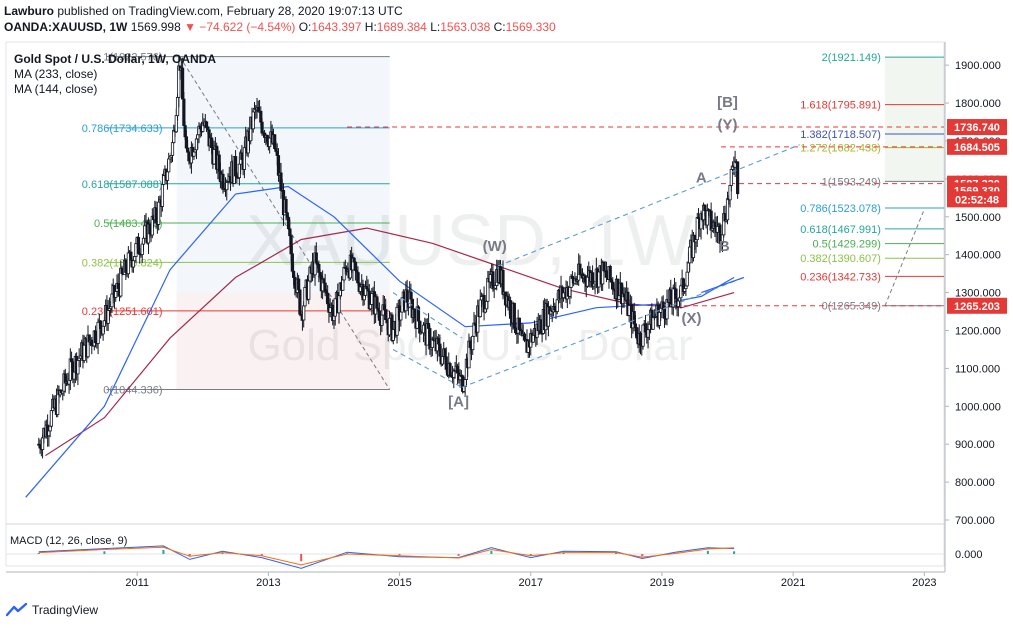 The image size is (1013, 628). I want to click on fib-right-label: 0.382(1390.607), so click(840, 259).